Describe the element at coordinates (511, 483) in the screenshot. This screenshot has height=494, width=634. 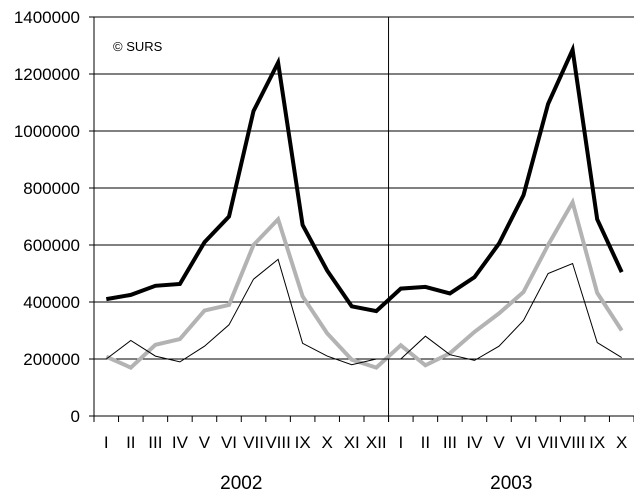
I see `year-label: 2003` at that location.